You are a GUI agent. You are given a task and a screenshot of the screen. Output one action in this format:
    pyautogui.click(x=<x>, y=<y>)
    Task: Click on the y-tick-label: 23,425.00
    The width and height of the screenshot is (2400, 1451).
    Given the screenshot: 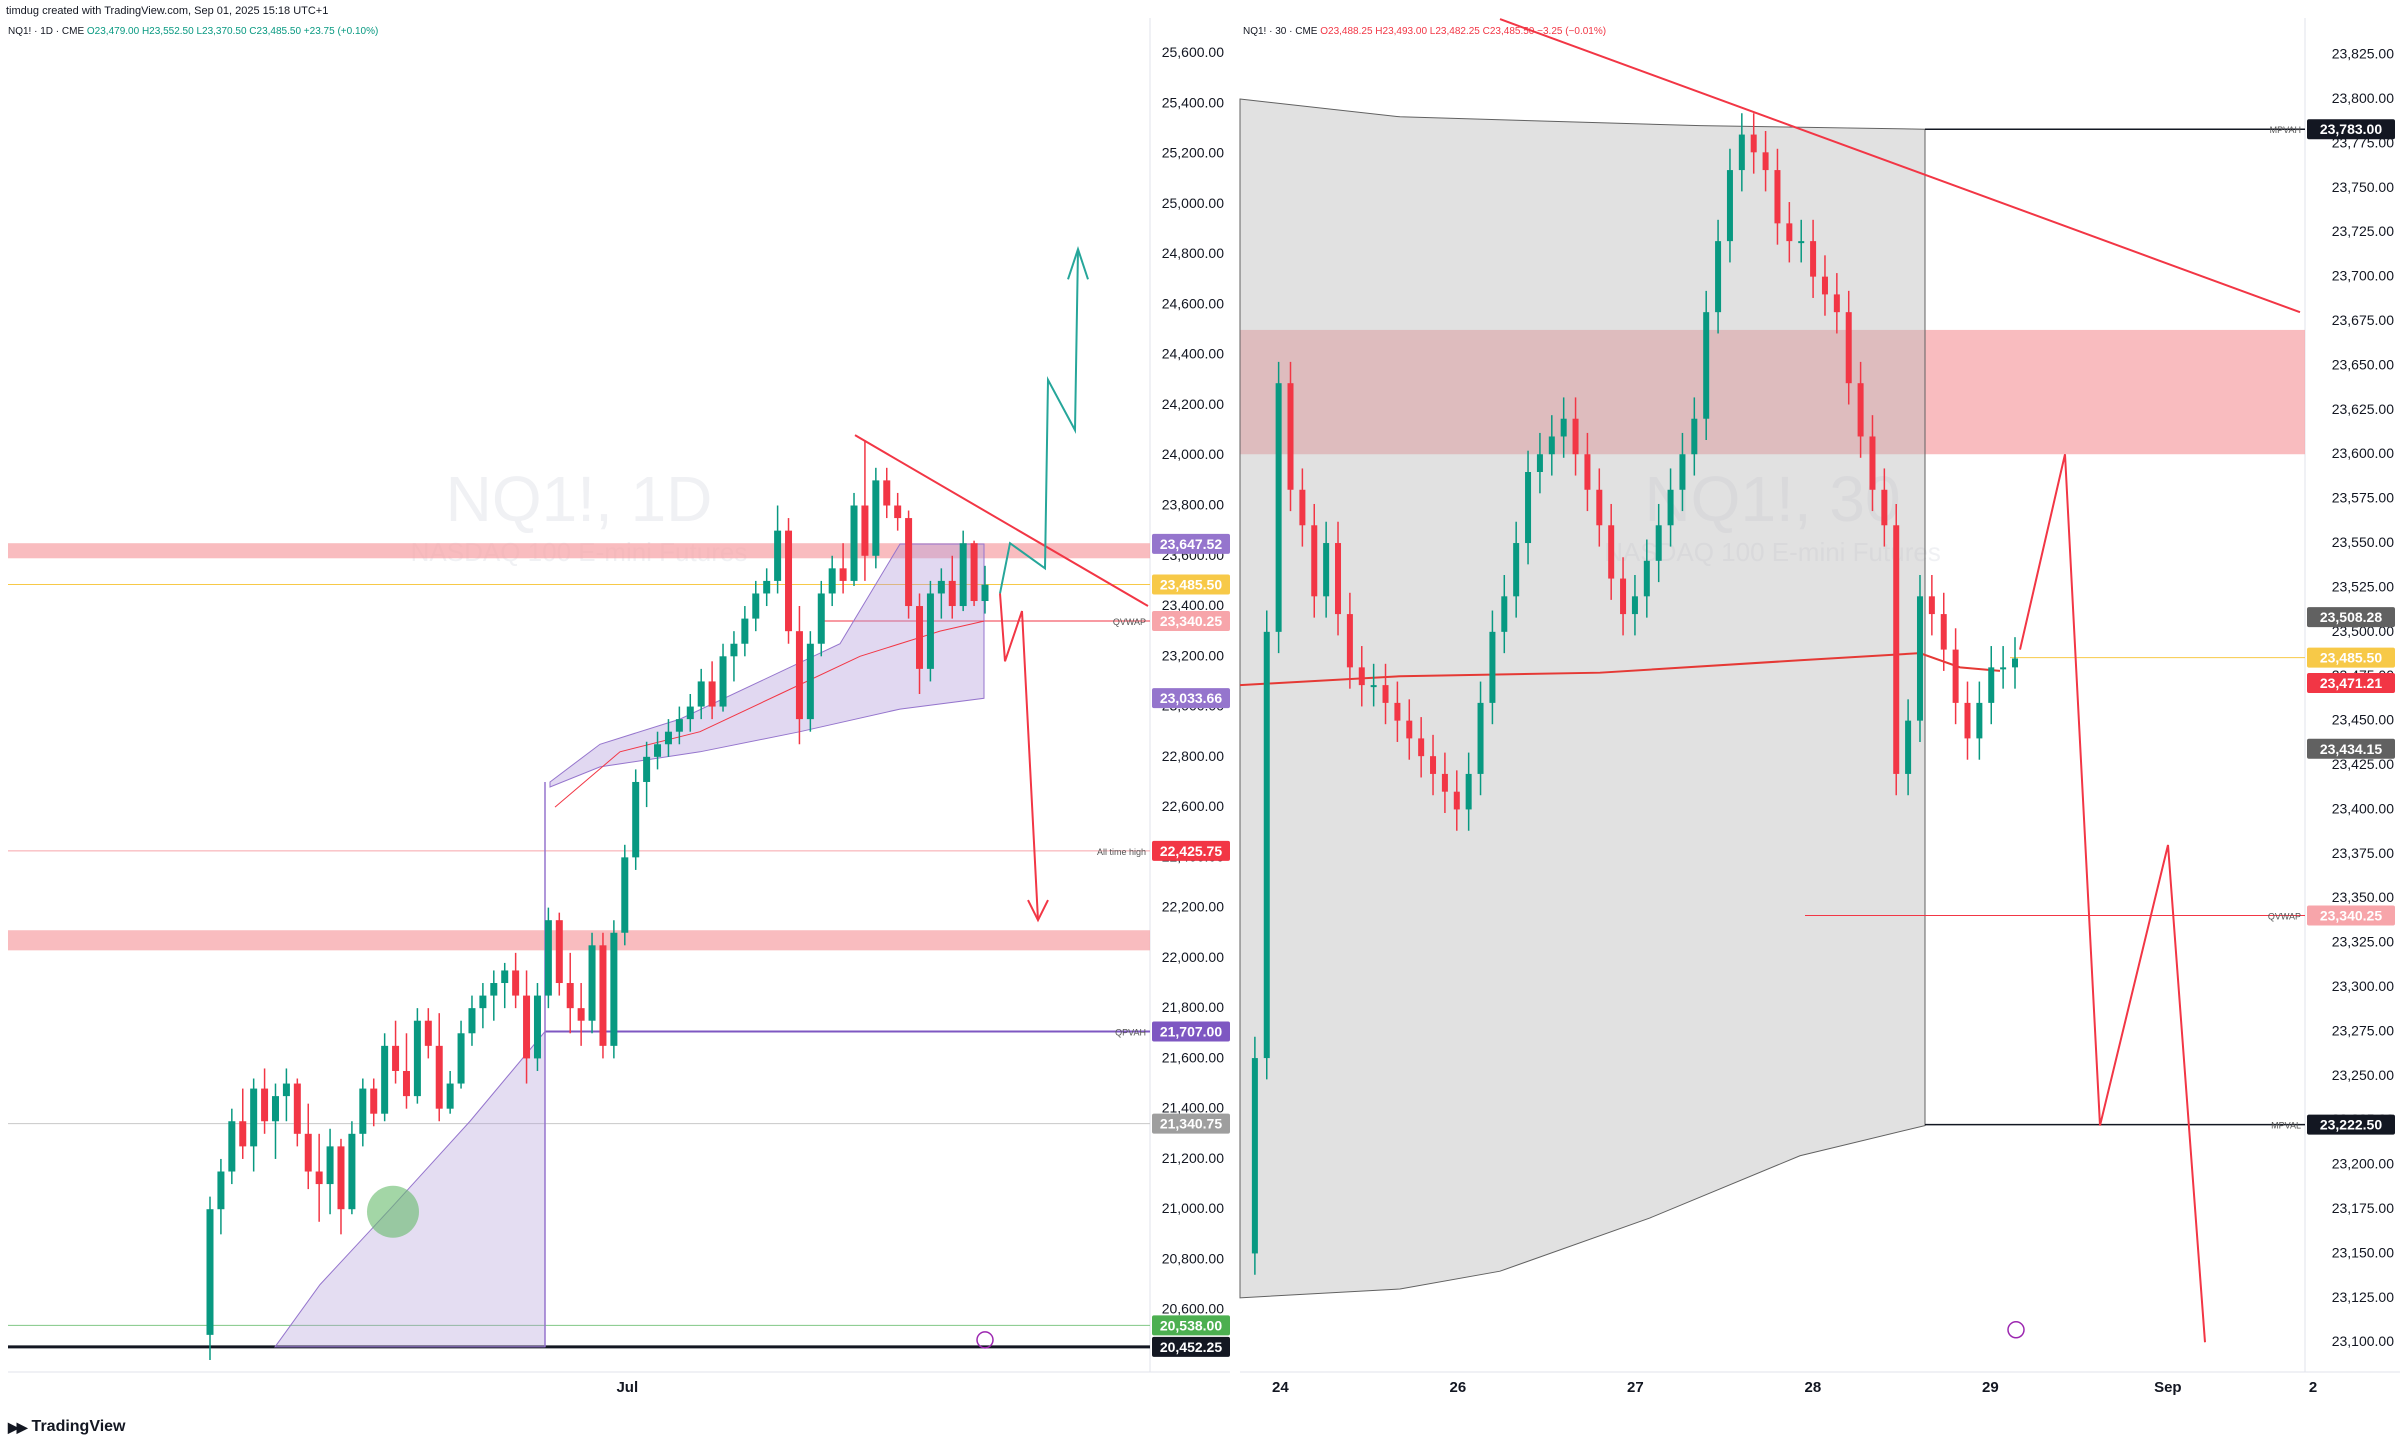 What is the action you would take?
    pyautogui.click(x=2363, y=764)
    